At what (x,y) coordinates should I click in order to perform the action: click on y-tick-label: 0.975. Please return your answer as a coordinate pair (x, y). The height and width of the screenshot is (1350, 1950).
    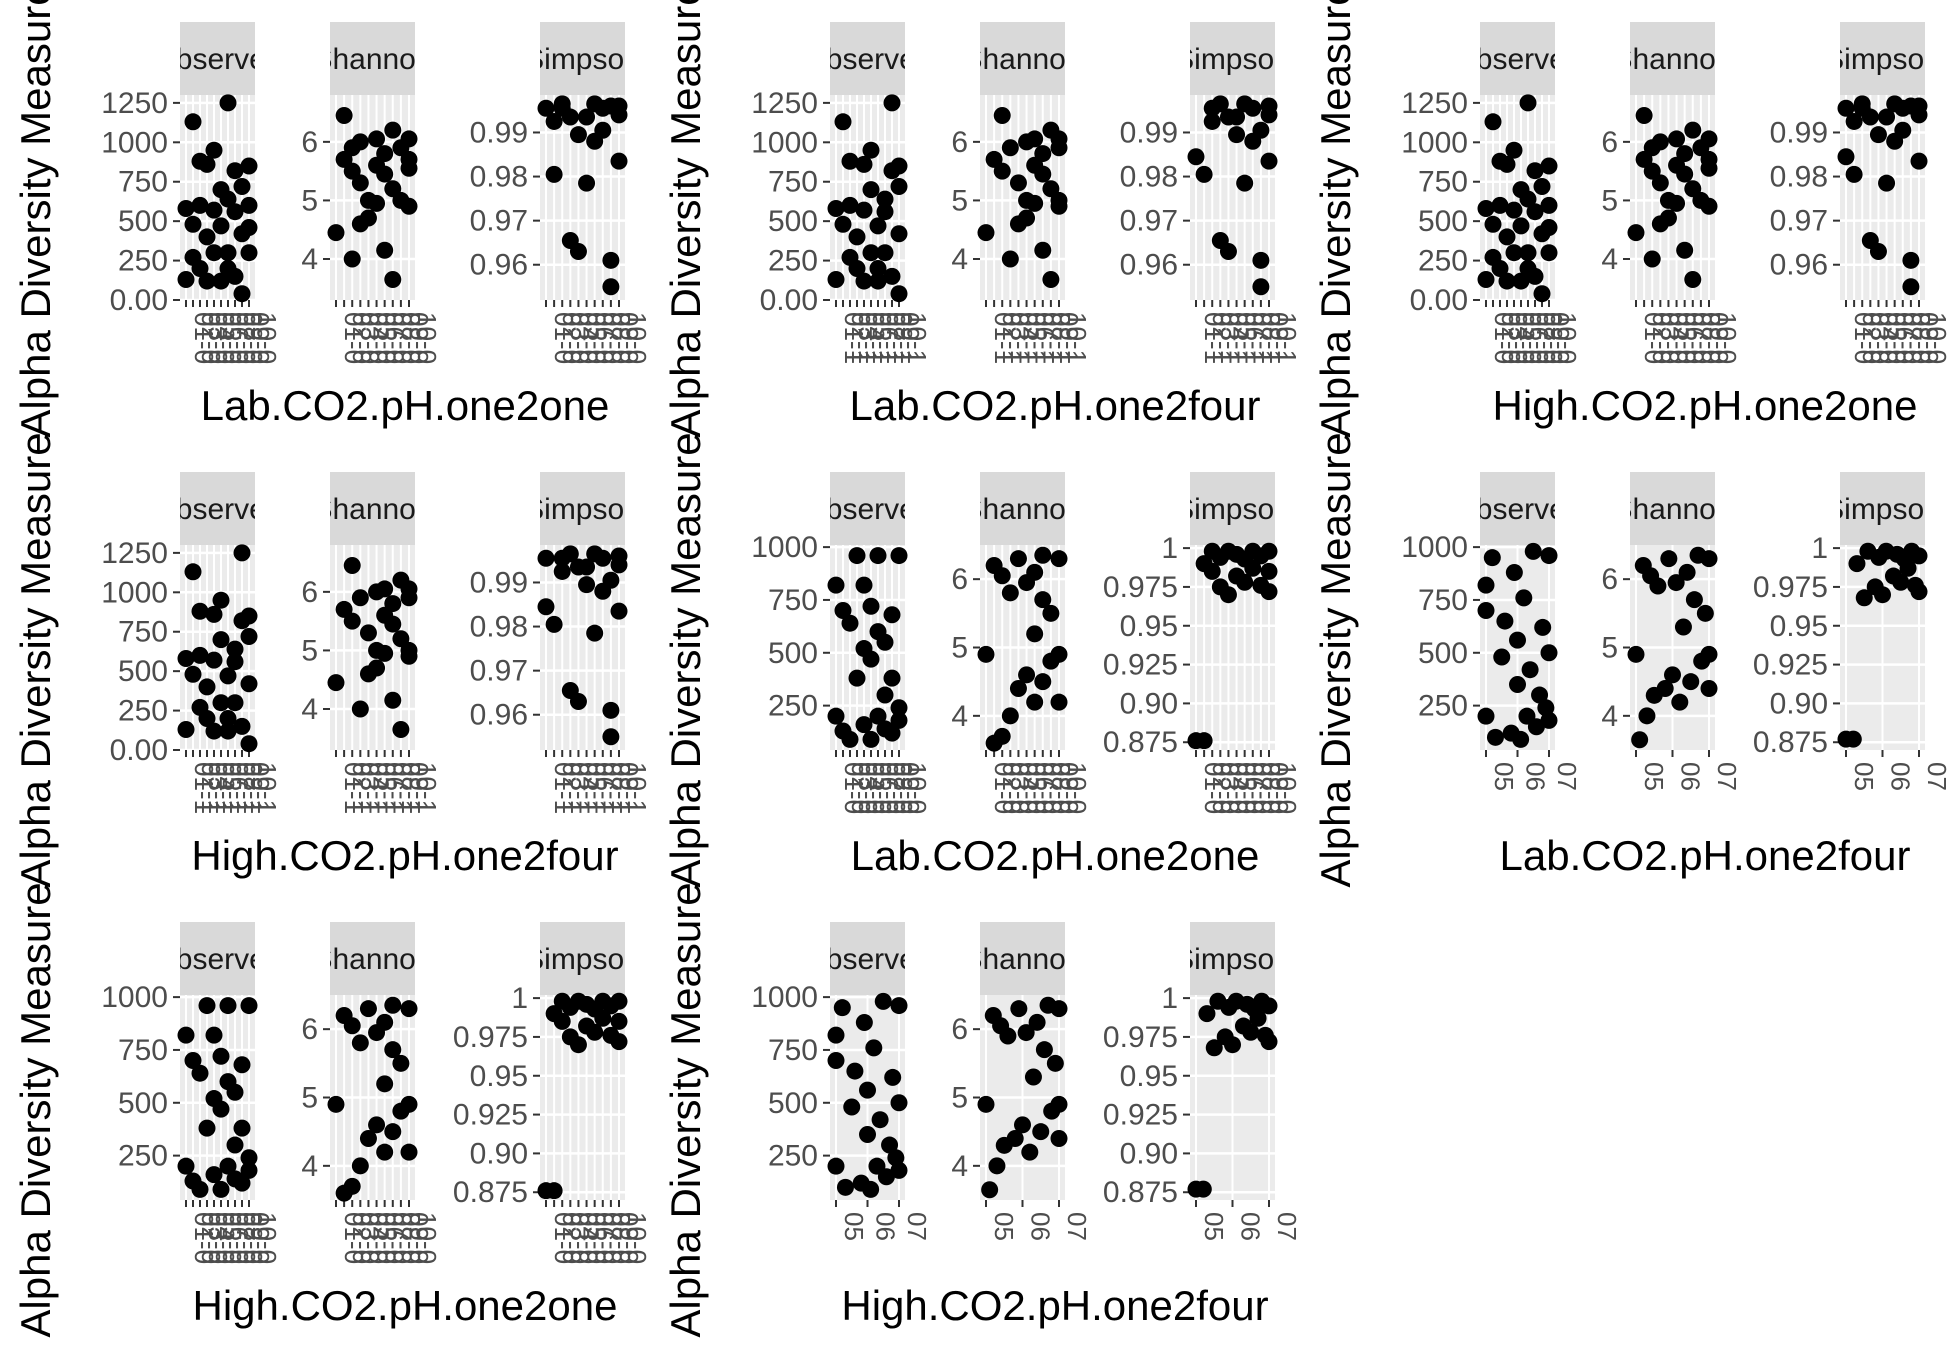
    Looking at the image, I should click on (1140, 587).